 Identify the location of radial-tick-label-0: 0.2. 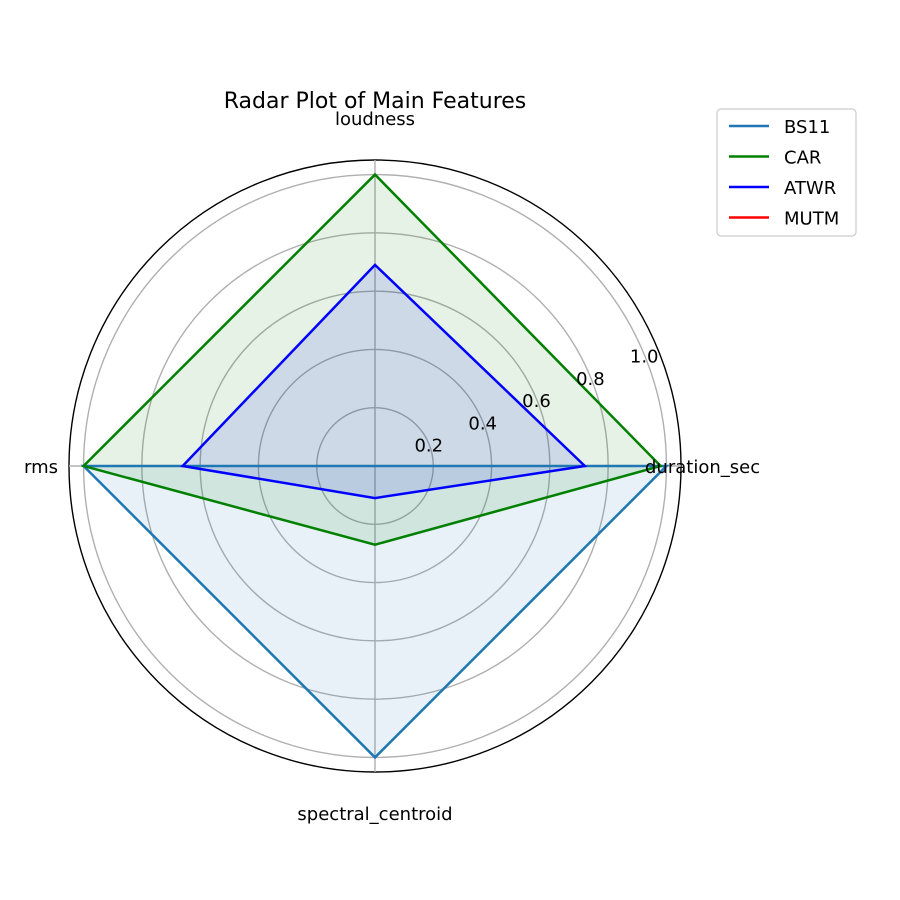
(428, 446).